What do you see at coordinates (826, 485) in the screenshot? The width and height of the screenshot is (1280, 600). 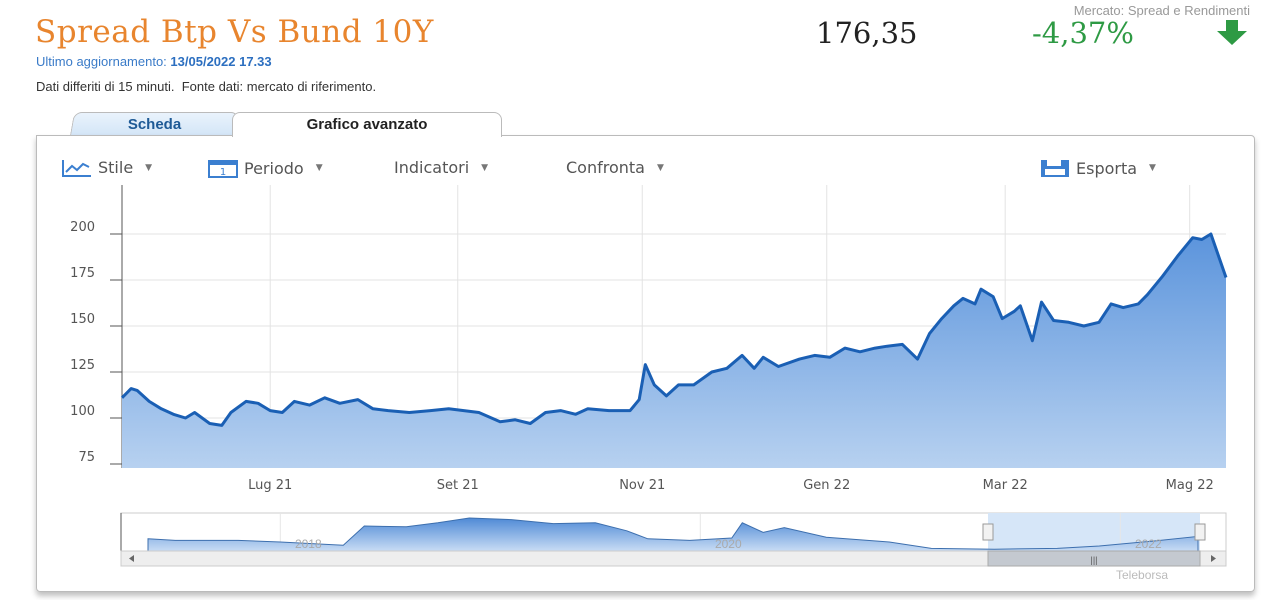 I see `x-tick-label: Gen 22` at bounding box center [826, 485].